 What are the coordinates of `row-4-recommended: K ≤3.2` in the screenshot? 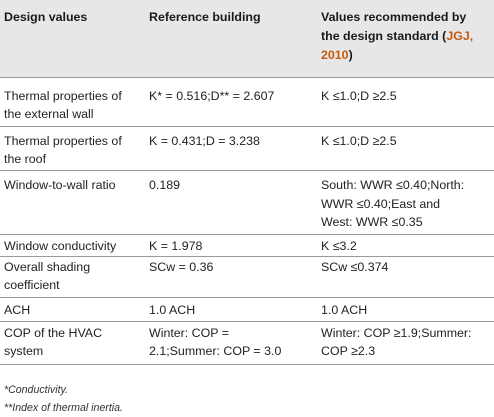 It's located at (339, 246).